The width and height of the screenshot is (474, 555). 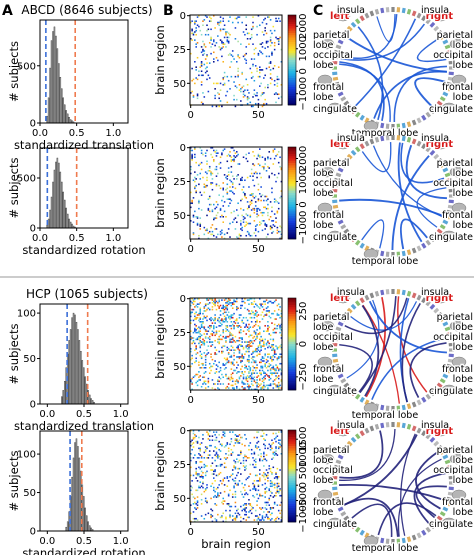 I want to click on brain-thumbnail-icon, so click(x=459, y=362).